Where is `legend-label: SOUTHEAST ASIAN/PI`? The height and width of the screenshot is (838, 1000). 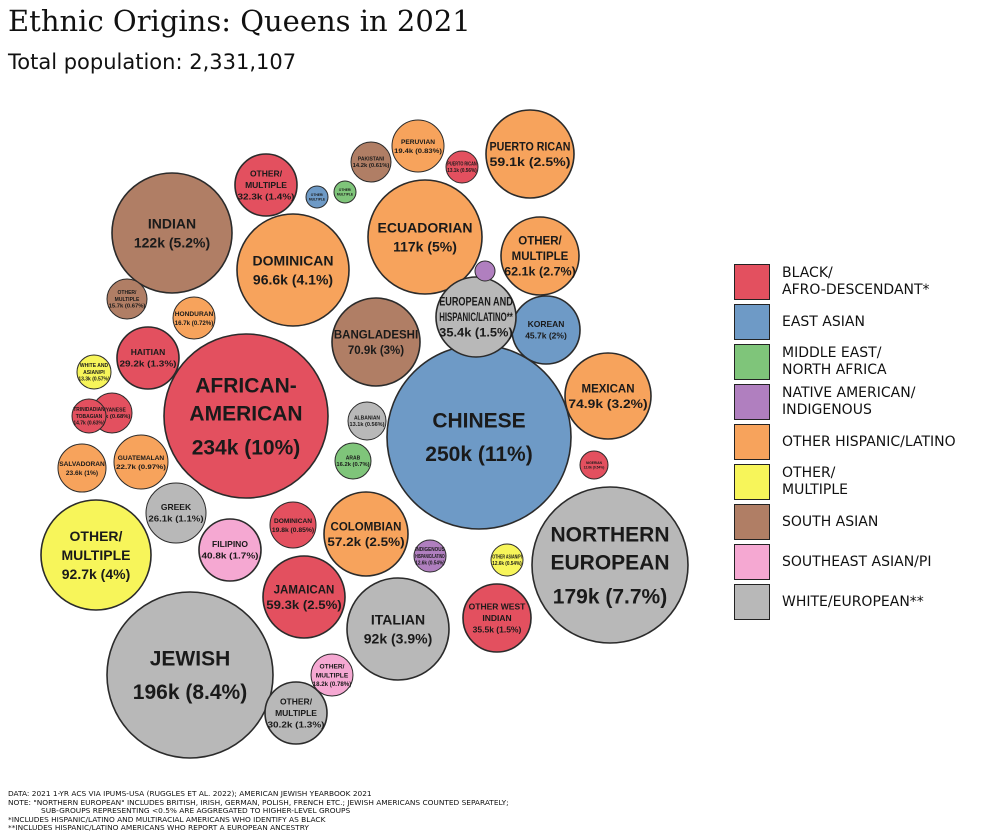 legend-label: SOUTHEAST ASIAN/PI is located at coordinates (857, 561).